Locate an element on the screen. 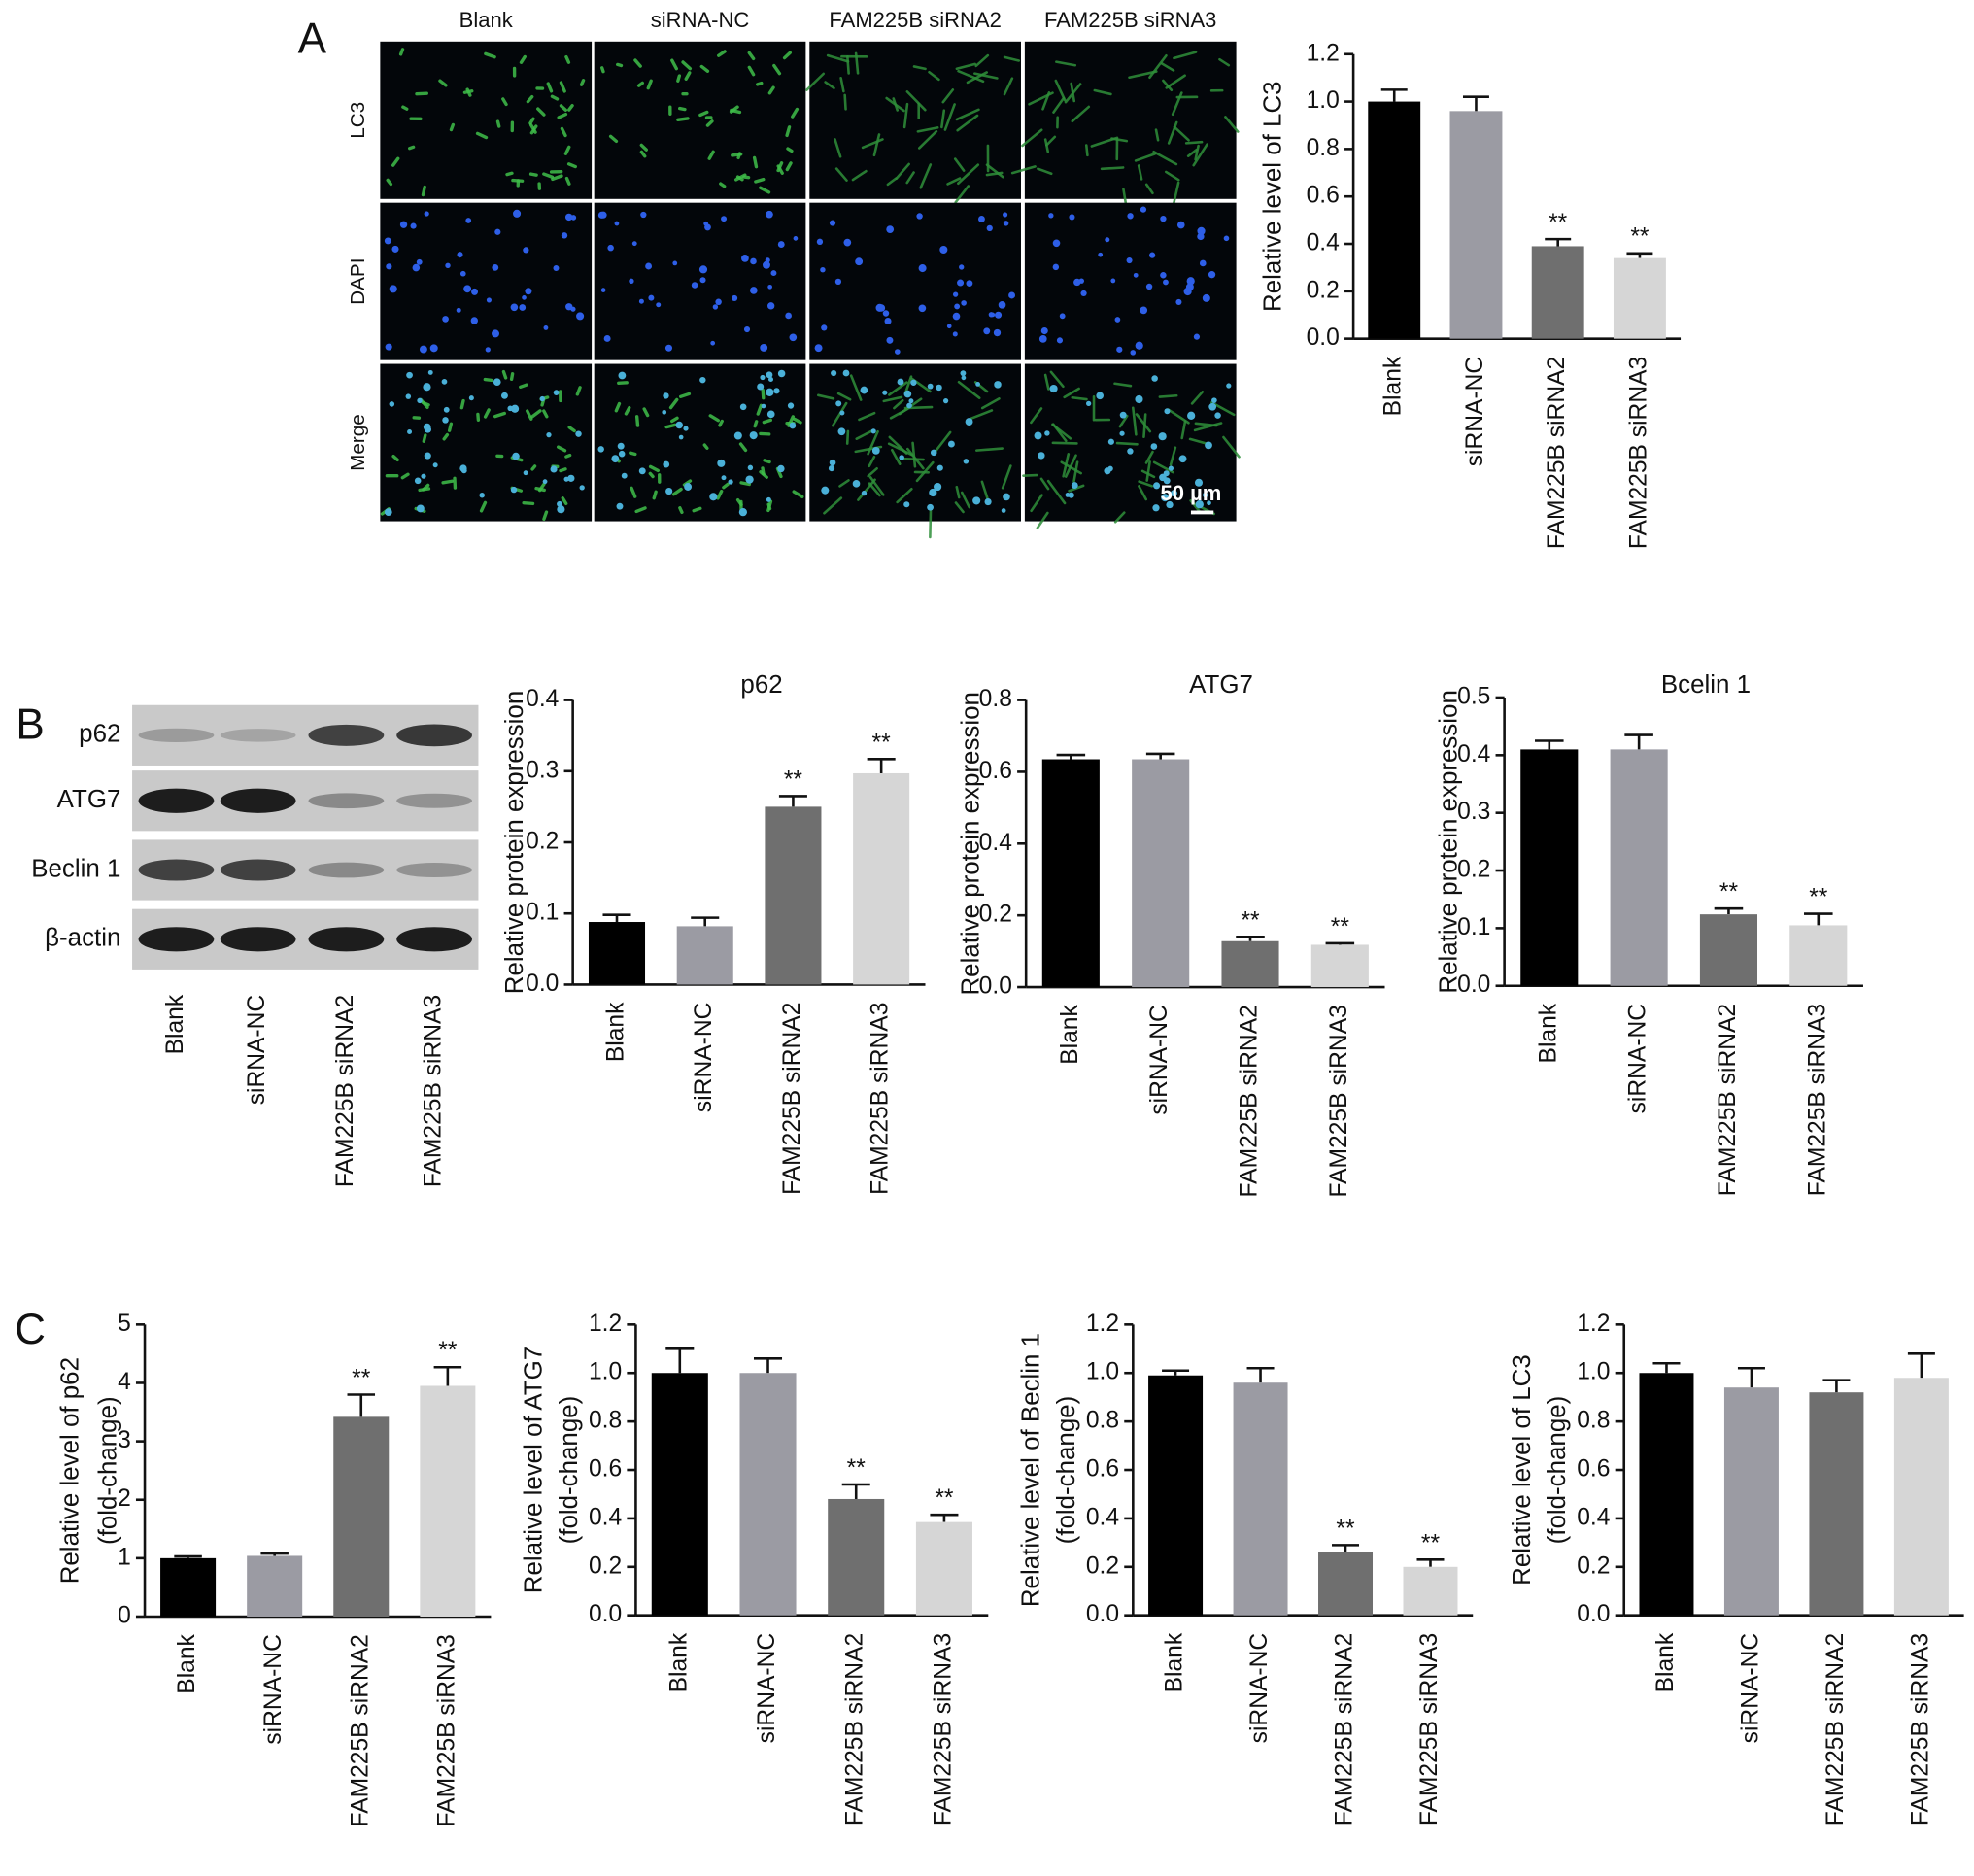 This screenshot has height=1876, width=1974. y-tick-label: 0.4 is located at coordinates (542, 699).